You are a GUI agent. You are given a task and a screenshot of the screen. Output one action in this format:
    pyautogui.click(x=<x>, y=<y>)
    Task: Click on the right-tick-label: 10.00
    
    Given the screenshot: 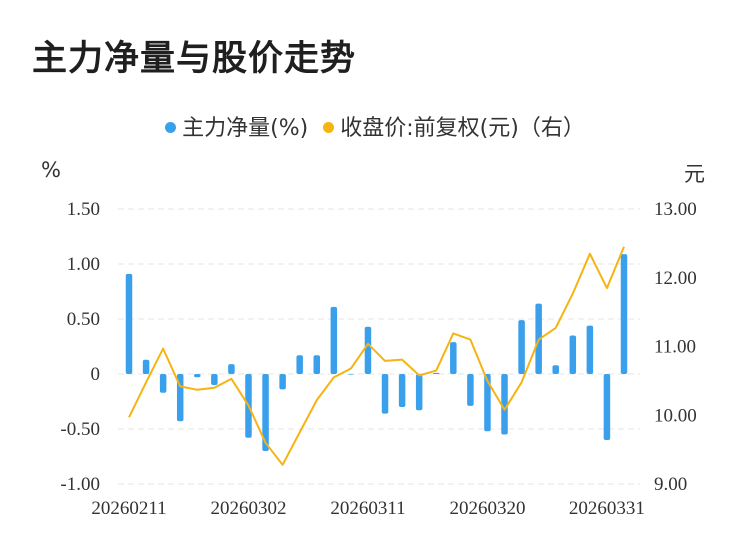 What is the action you would take?
    pyautogui.click(x=675, y=415)
    